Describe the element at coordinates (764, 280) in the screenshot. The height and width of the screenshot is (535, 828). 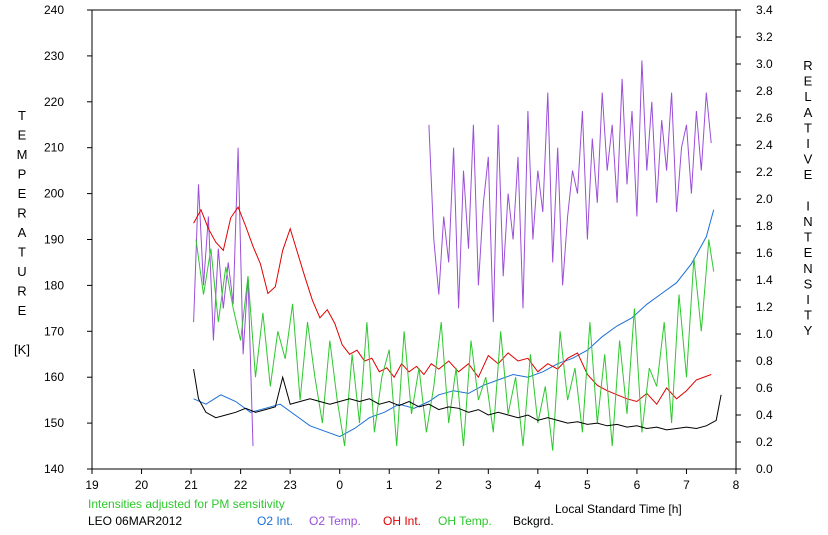
I see `right-tick-label: 1.4` at that location.